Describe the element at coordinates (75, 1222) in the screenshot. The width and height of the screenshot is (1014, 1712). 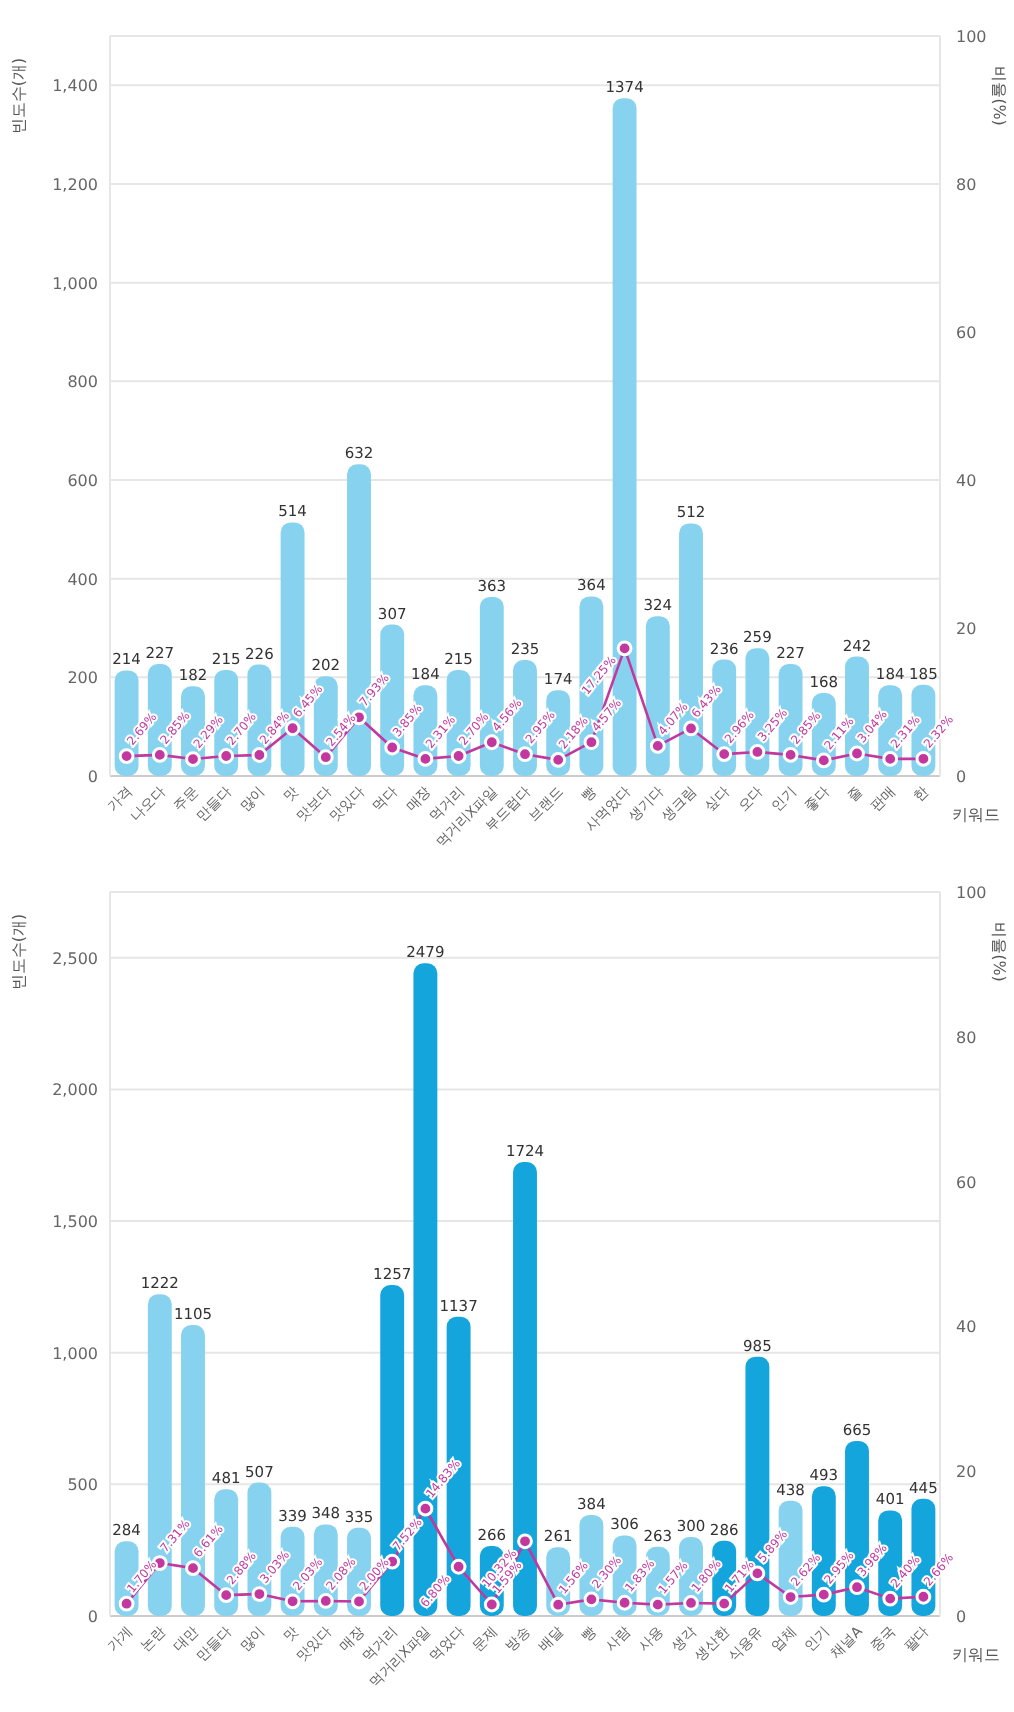
I see `y-tick-label: 1,500` at that location.